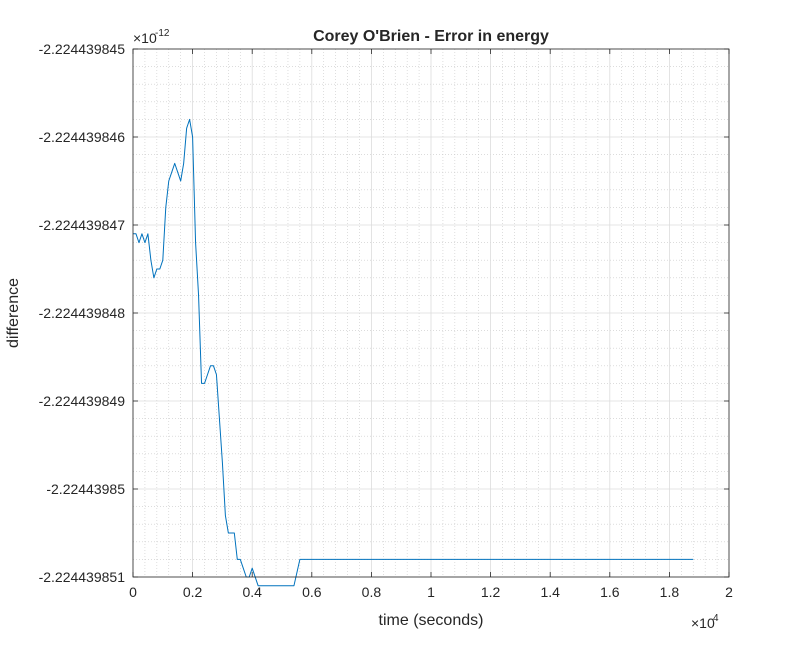 The width and height of the screenshot is (807, 650). Describe the element at coordinates (82, 137) in the screenshot. I see `y-tick-label: -2.224439846` at that location.